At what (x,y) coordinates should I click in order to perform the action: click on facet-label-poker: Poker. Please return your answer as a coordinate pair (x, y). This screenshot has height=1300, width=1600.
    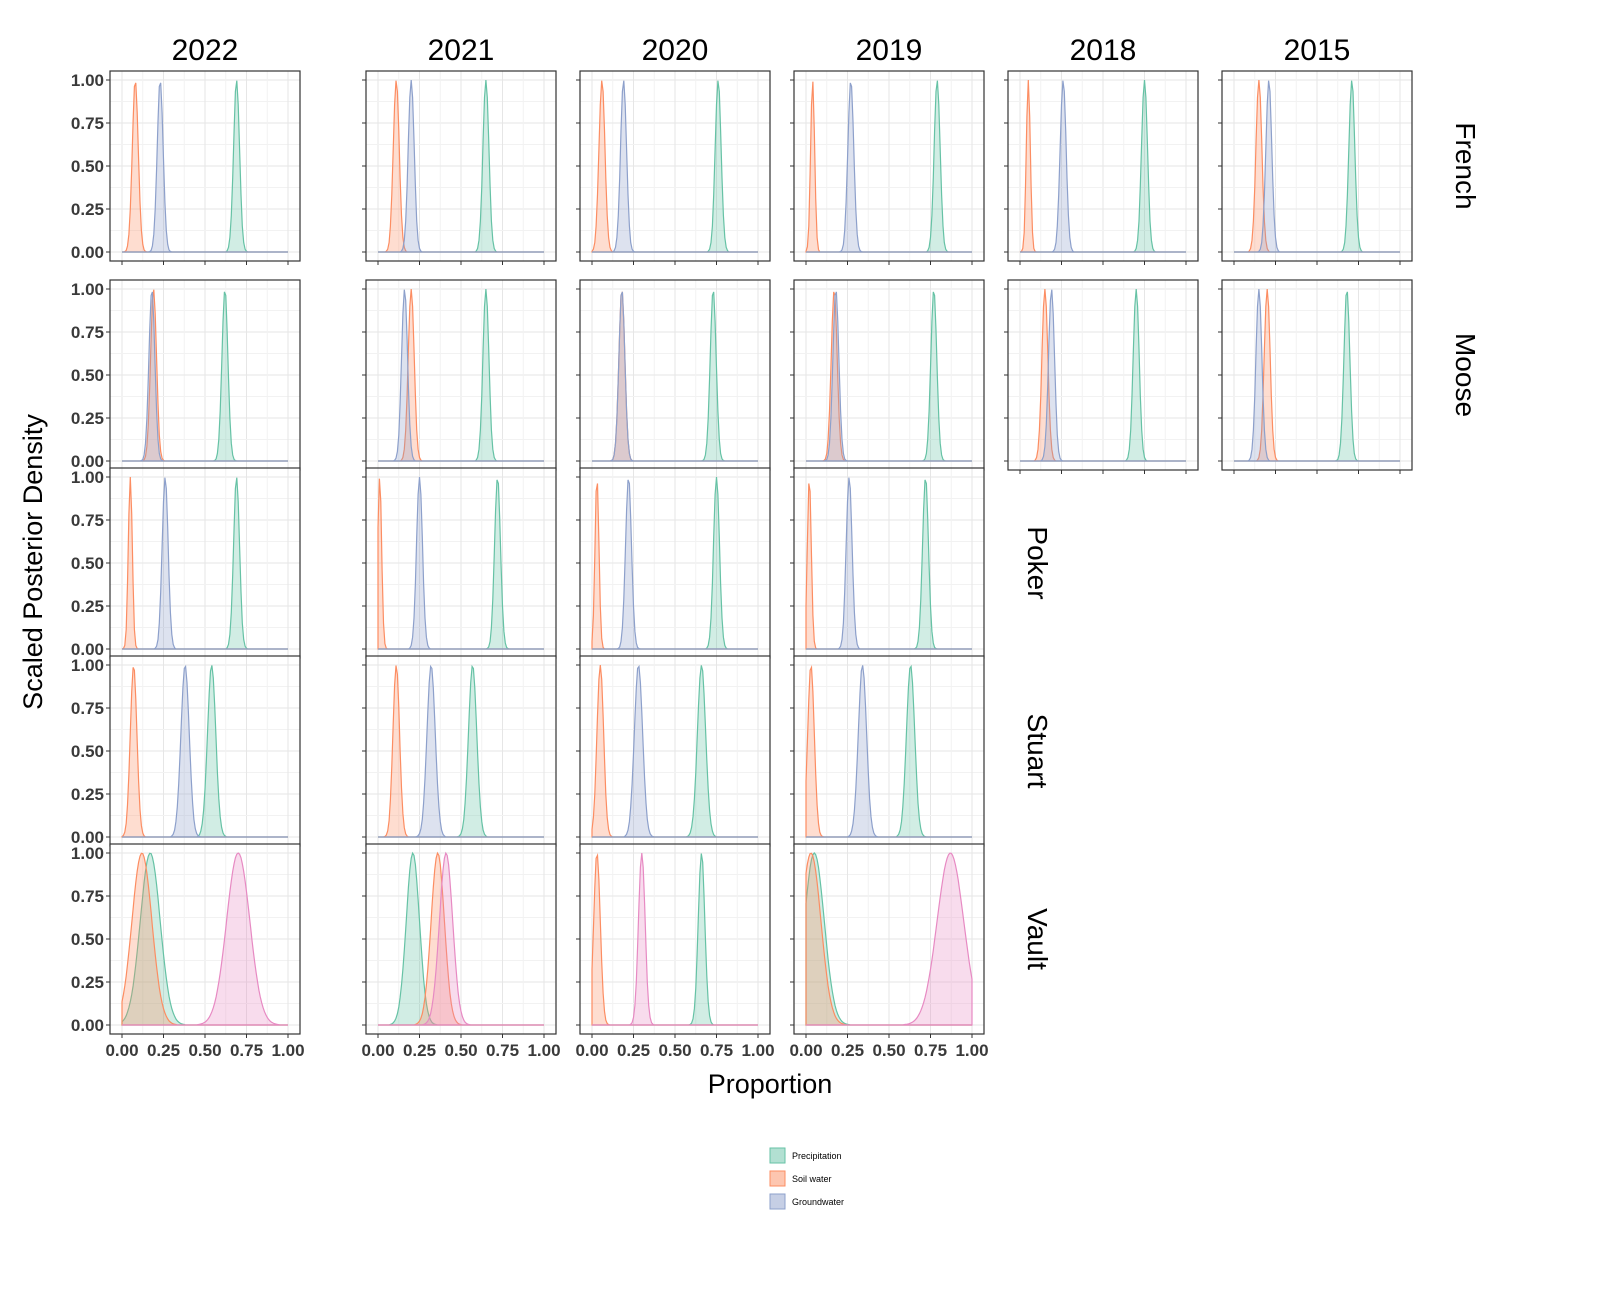
    Looking at the image, I should click on (1037, 562).